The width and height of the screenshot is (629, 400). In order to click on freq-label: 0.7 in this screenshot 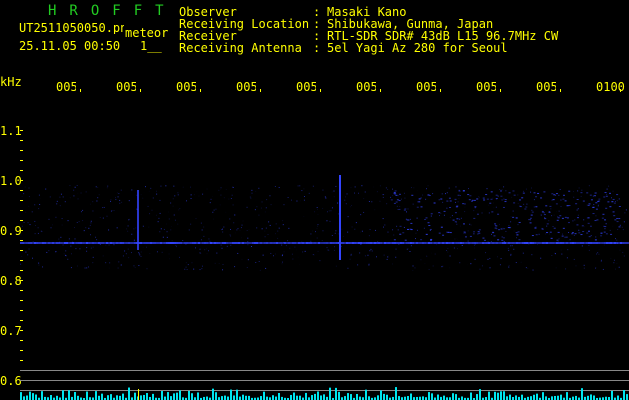, I will do `click(11, 331)`.